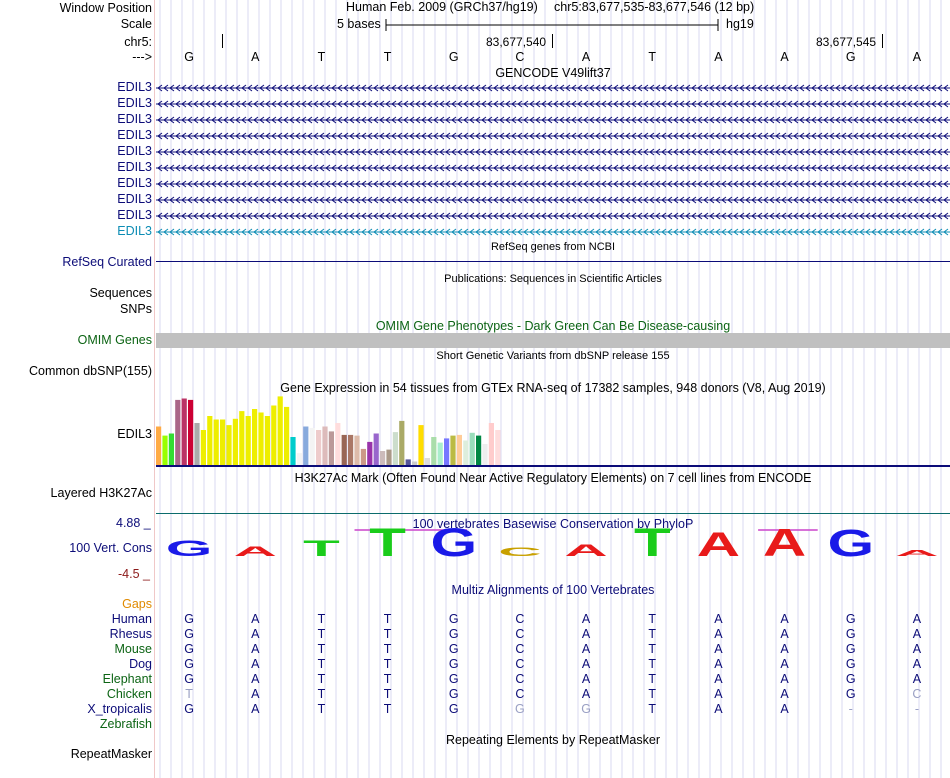 This screenshot has width=950, height=778. What do you see at coordinates (846, 42) in the screenshot?
I see `coord-right: 83,677,545` at bounding box center [846, 42].